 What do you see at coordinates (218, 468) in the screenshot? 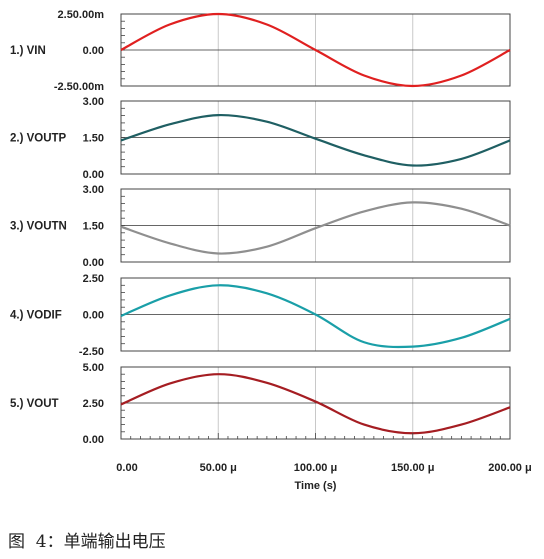
I see `x-tick-label: 50.00 μ` at bounding box center [218, 468].